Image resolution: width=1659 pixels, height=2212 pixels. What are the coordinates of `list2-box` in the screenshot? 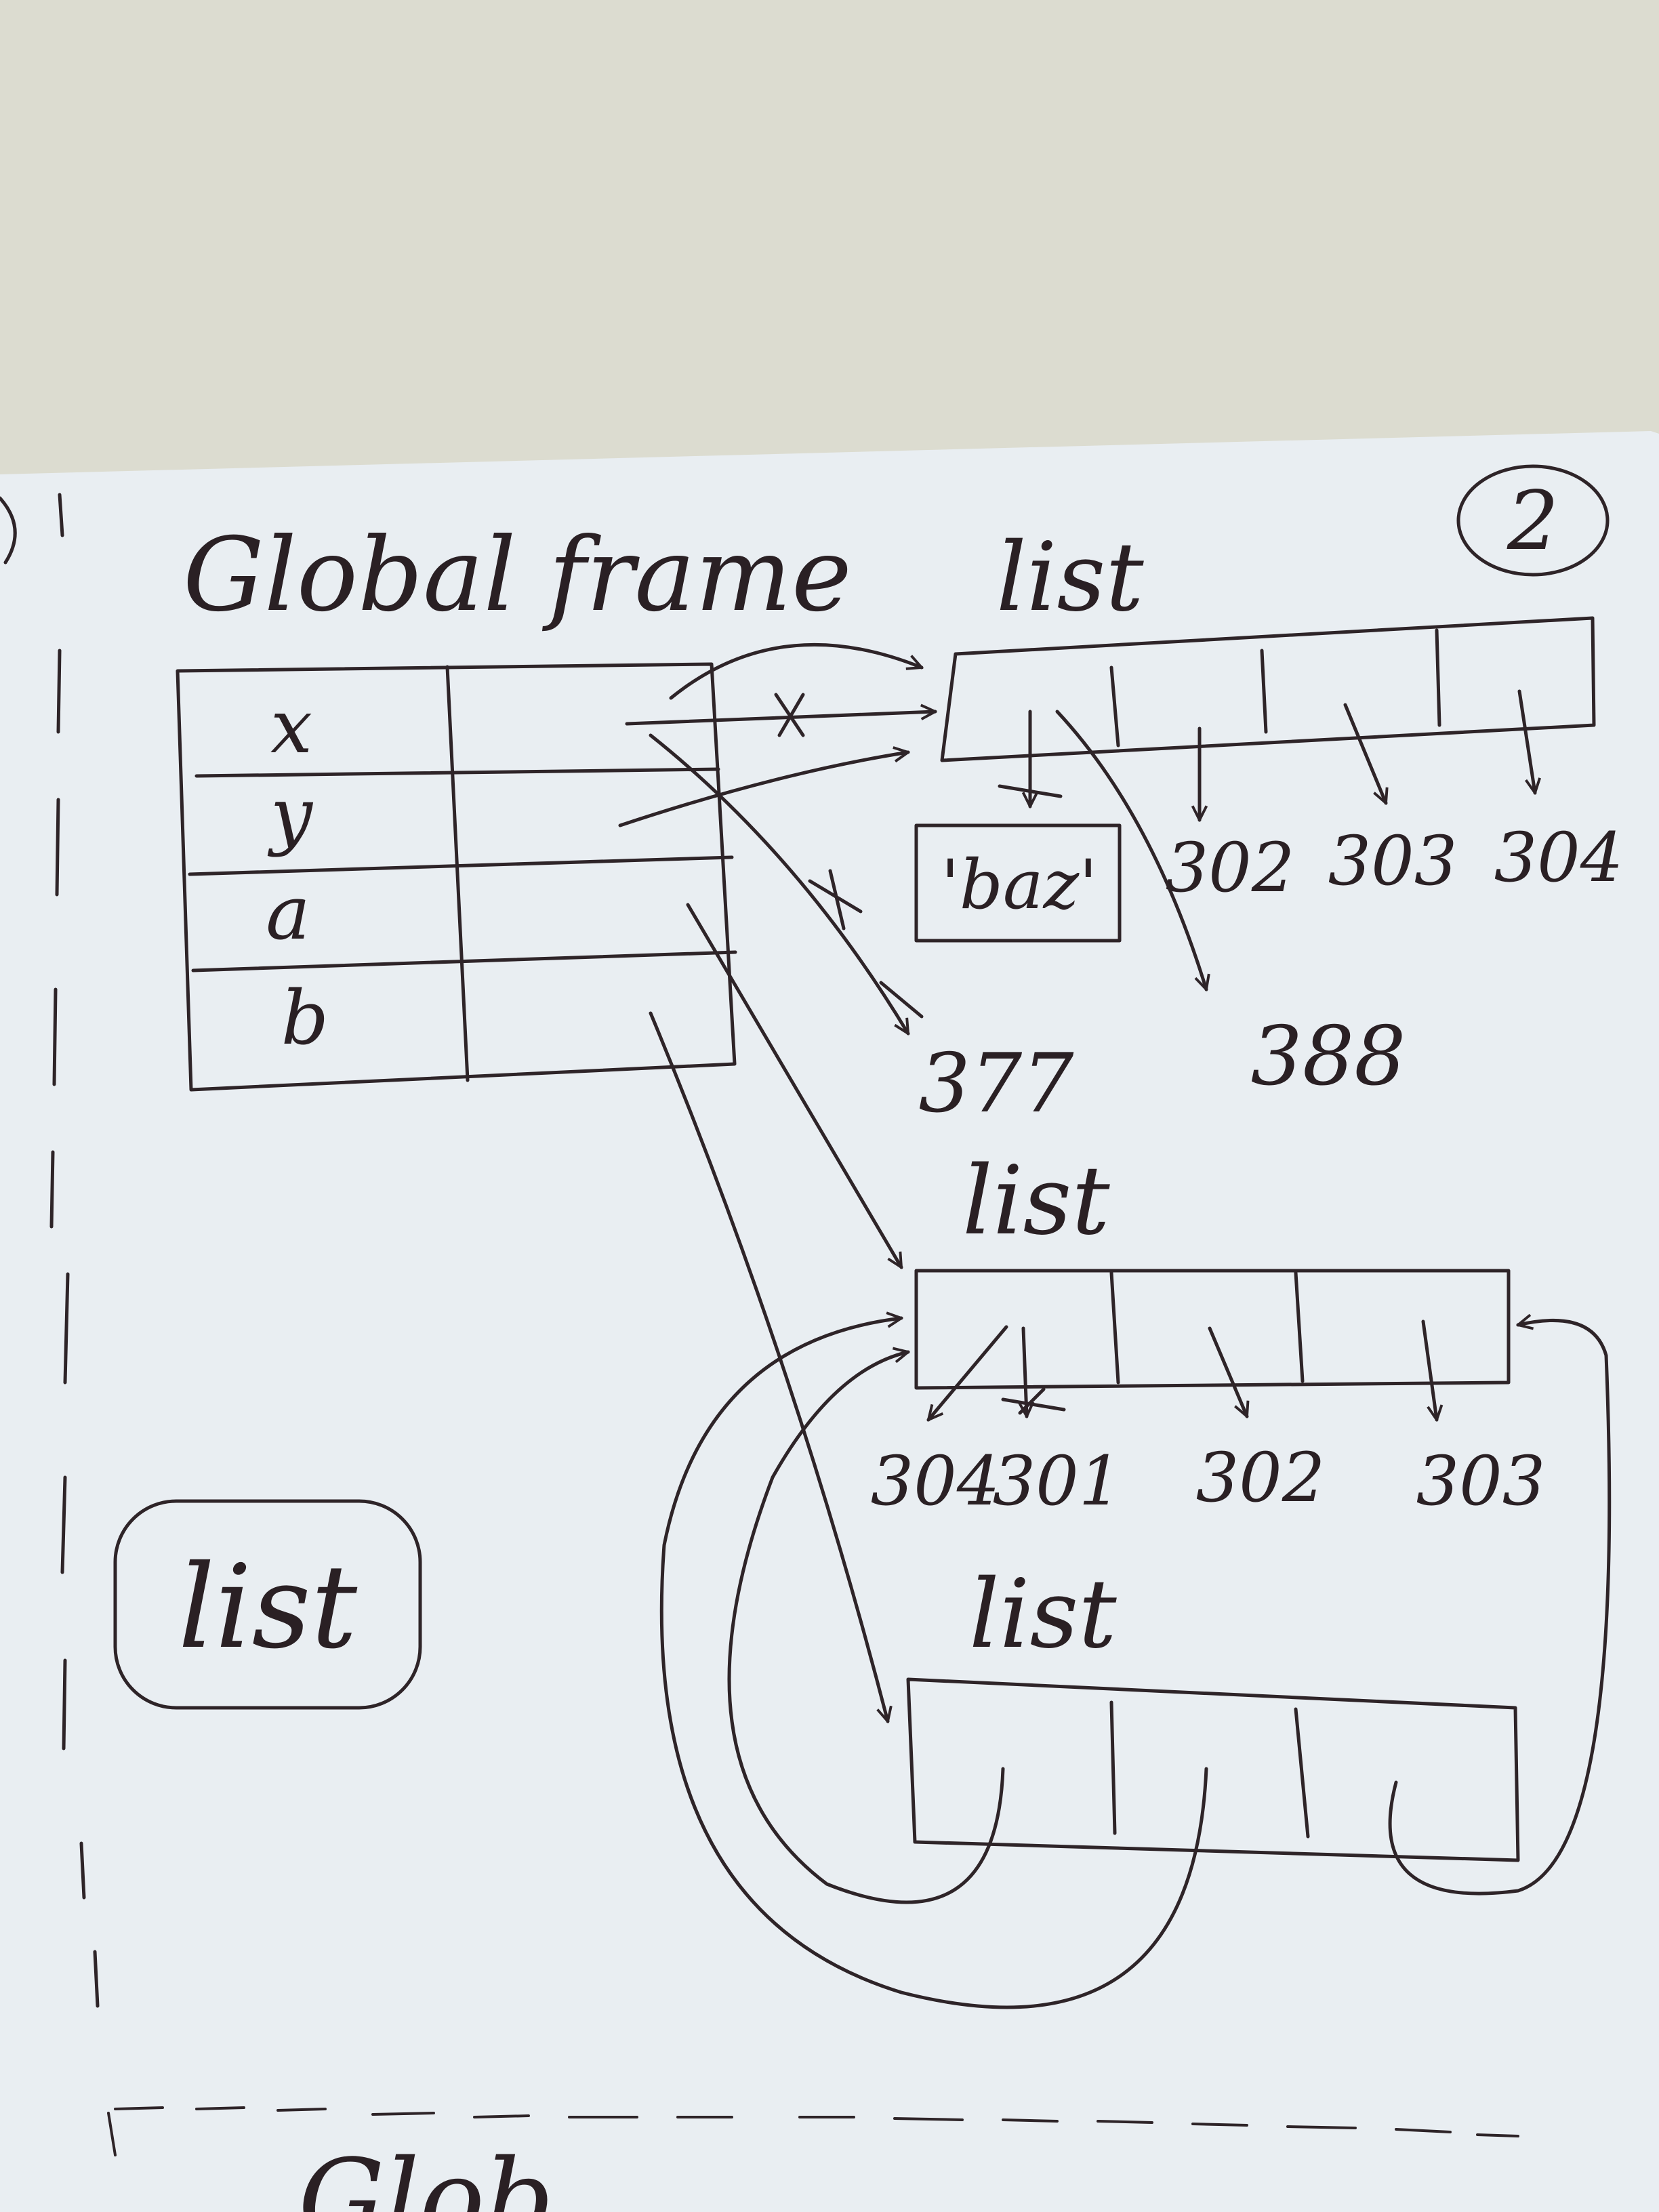 It's located at (1212, 1329).